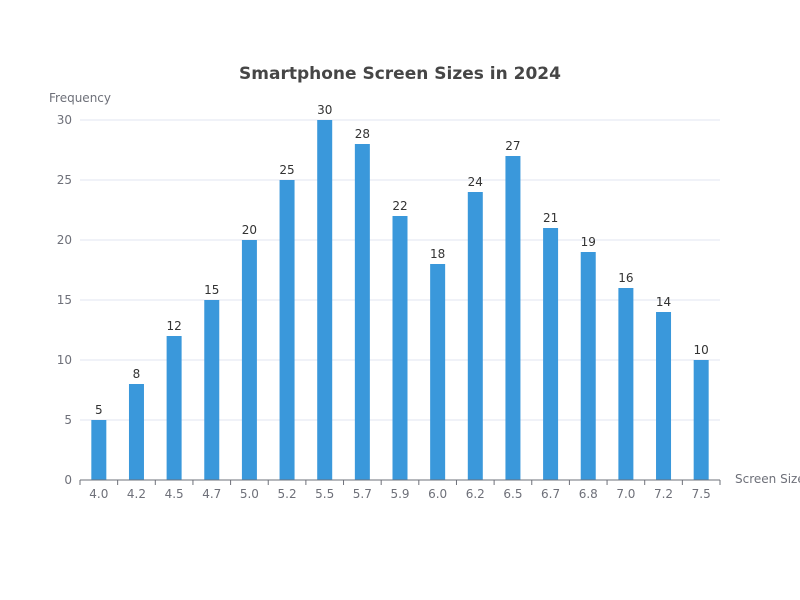  I want to click on bar-value-label: 18, so click(437, 254).